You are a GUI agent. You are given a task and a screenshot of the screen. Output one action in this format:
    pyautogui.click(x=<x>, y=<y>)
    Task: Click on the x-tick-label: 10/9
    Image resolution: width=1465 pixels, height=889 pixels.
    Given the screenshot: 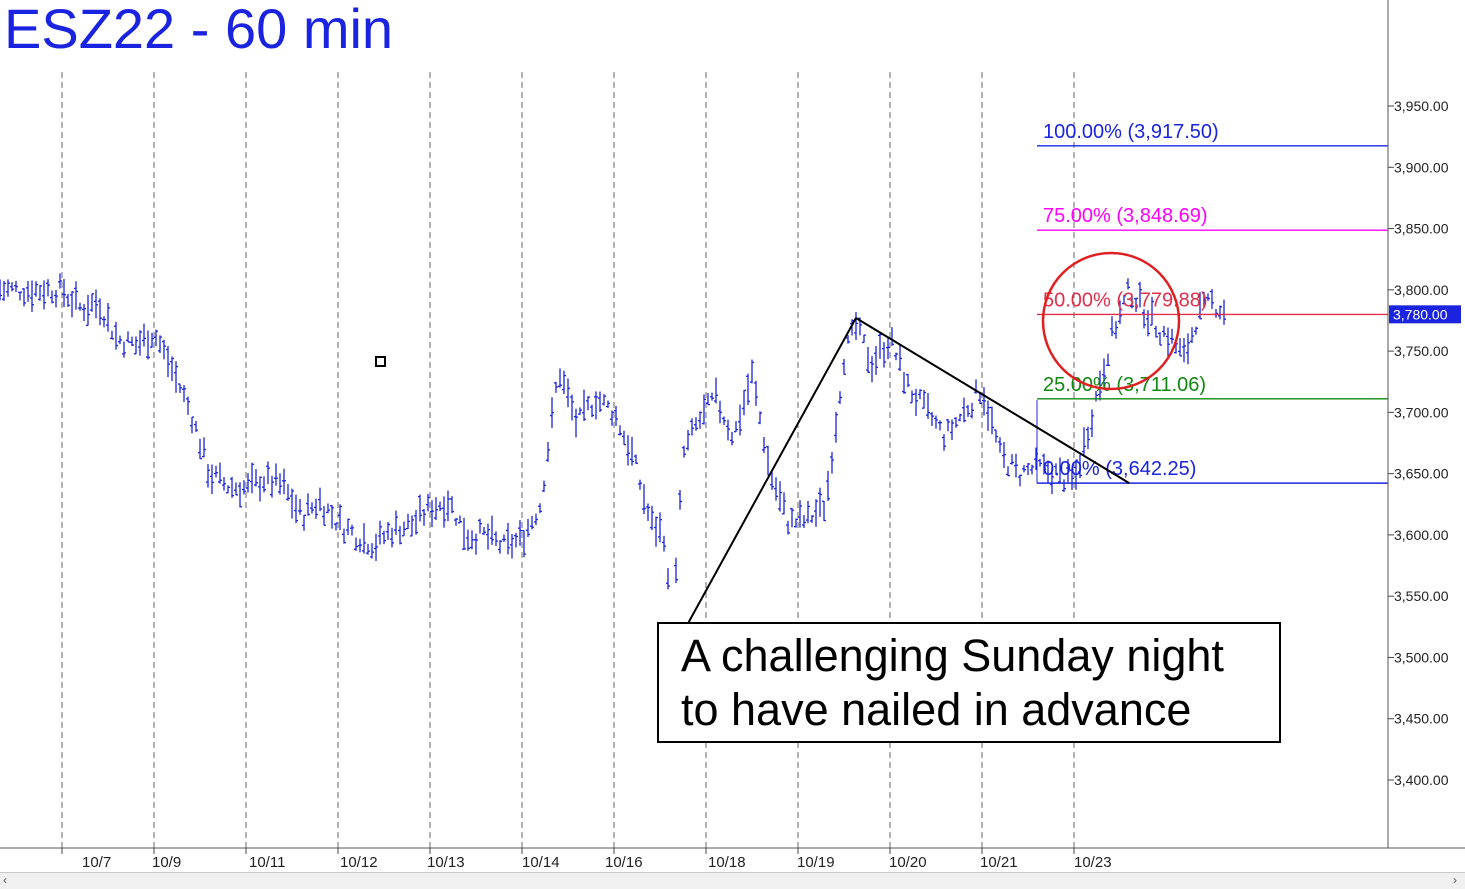 What is the action you would take?
    pyautogui.click(x=166, y=862)
    